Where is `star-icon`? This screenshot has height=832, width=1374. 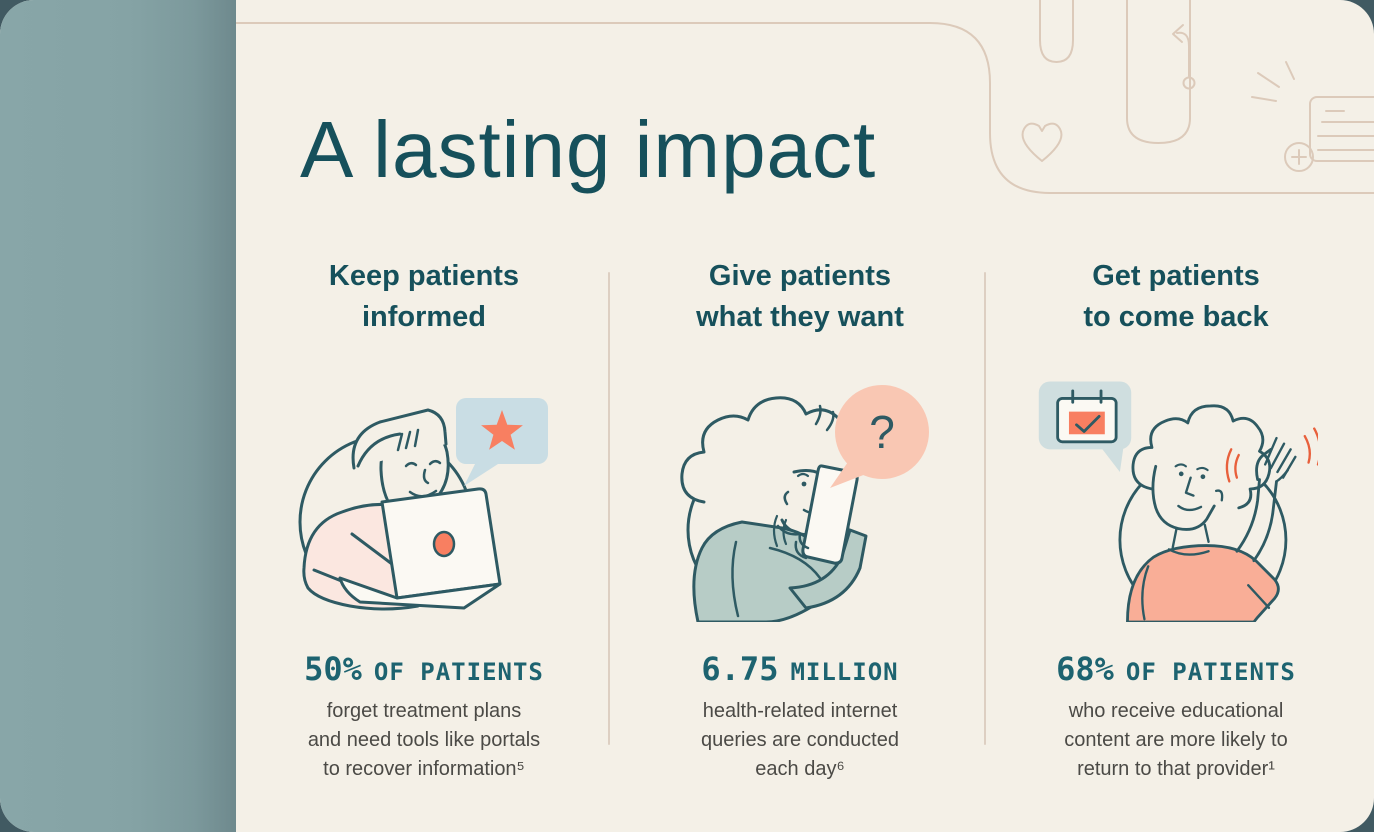
star-icon is located at coordinates (502, 430).